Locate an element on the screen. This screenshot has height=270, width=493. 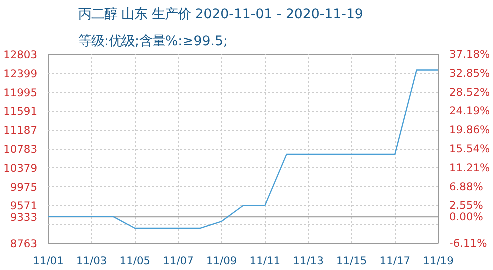
y-tick-label: 11591 is located at coordinates (21, 111).